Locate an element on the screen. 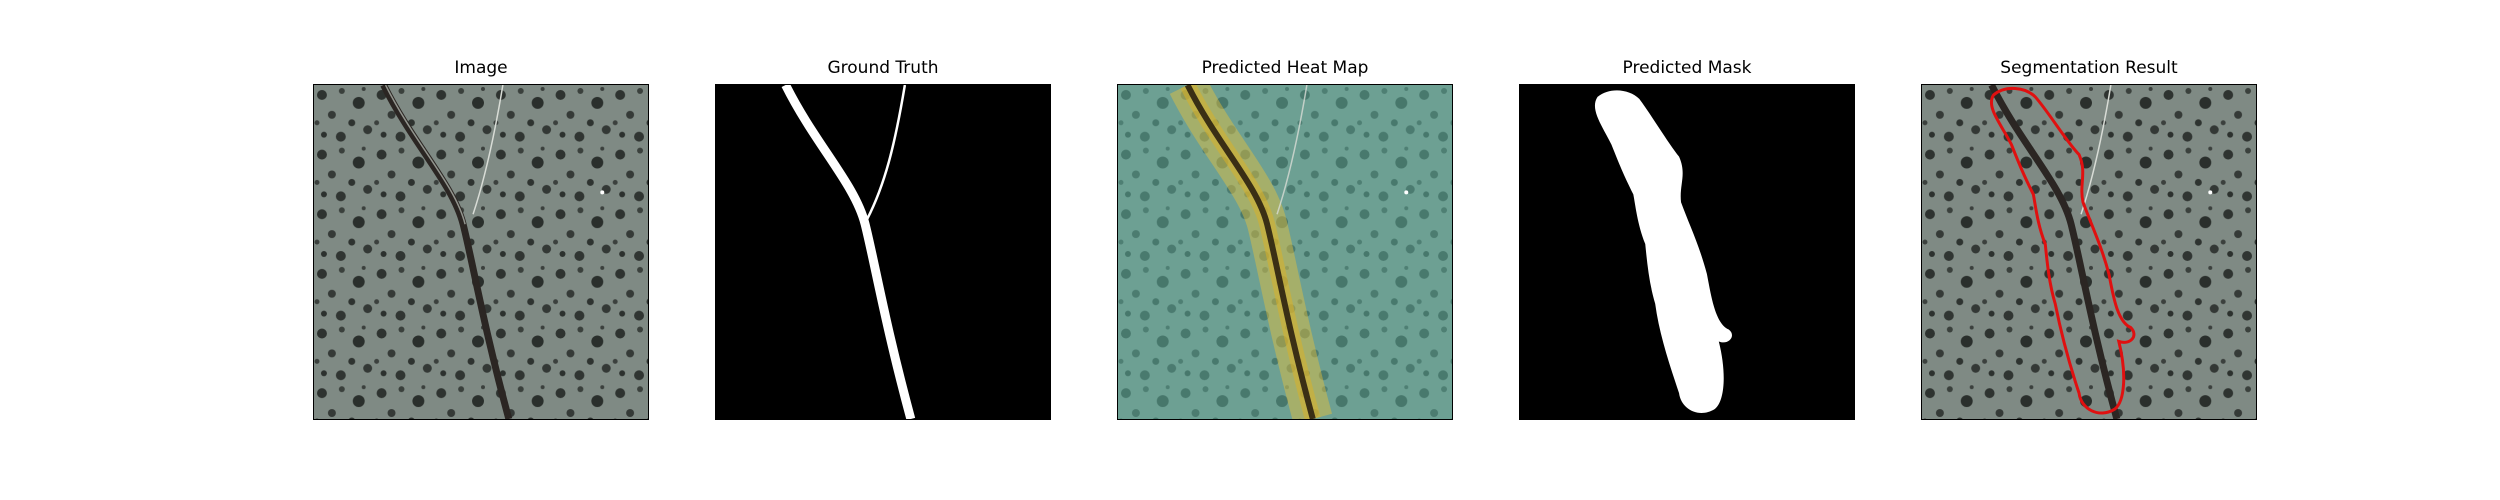  ground-truth-frame is located at coordinates (883, 252).